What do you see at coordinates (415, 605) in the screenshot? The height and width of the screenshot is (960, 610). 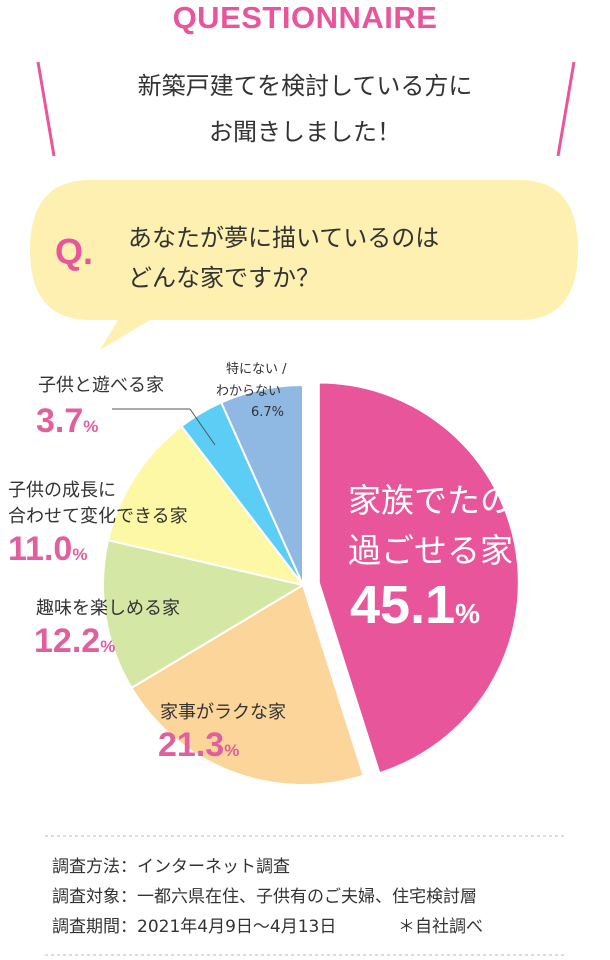 I see `slice-value-family: 45.1%` at bounding box center [415, 605].